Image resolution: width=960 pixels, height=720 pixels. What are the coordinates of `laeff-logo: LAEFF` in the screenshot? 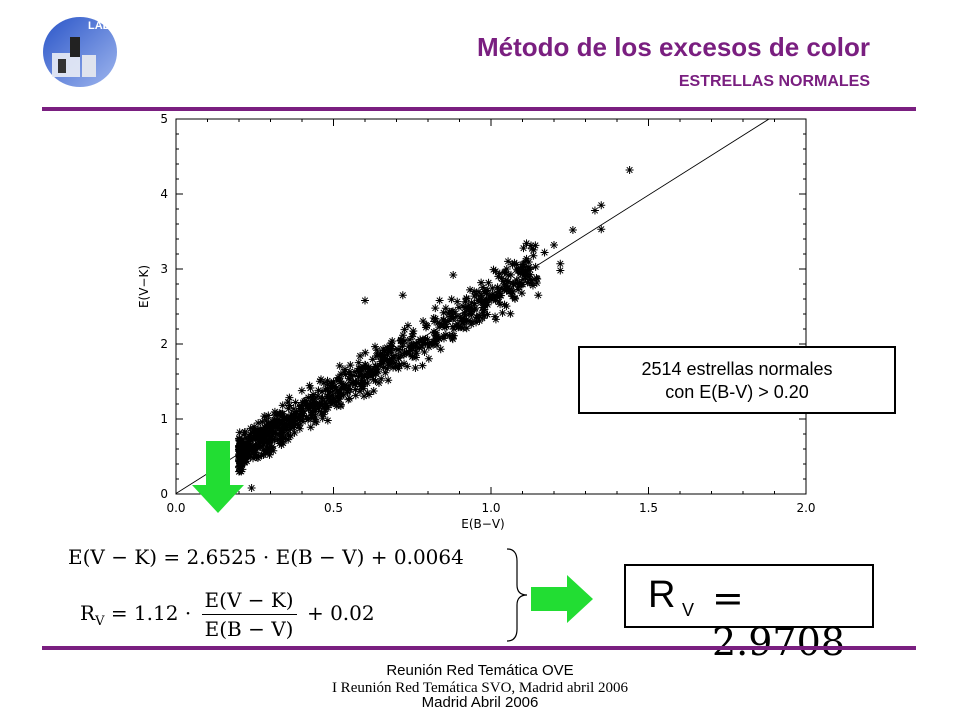 It's located at (82, 52).